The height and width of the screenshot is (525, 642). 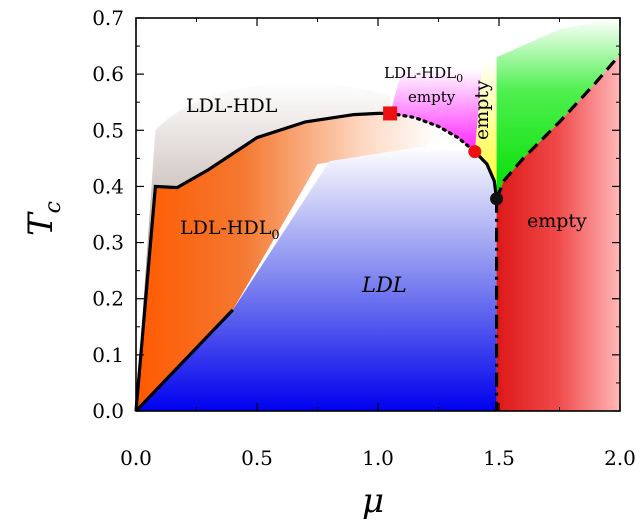 What do you see at coordinates (108, 411) in the screenshot?
I see `y-tick-label: 0.0` at bounding box center [108, 411].